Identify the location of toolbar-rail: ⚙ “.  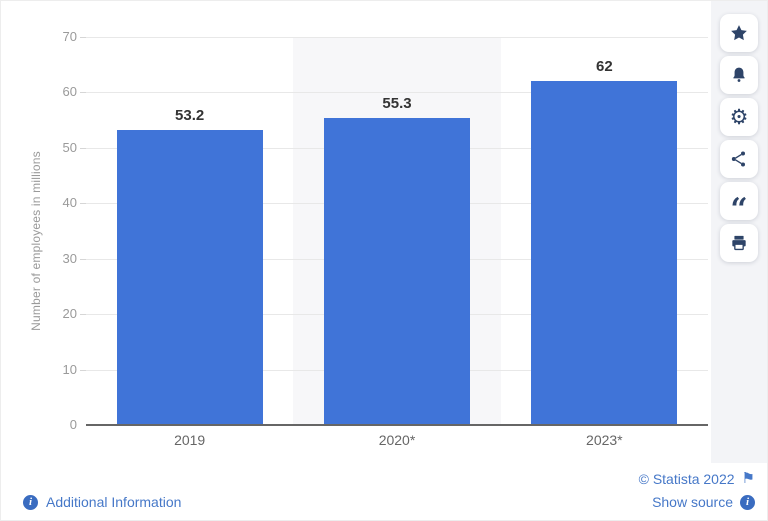
(739, 232).